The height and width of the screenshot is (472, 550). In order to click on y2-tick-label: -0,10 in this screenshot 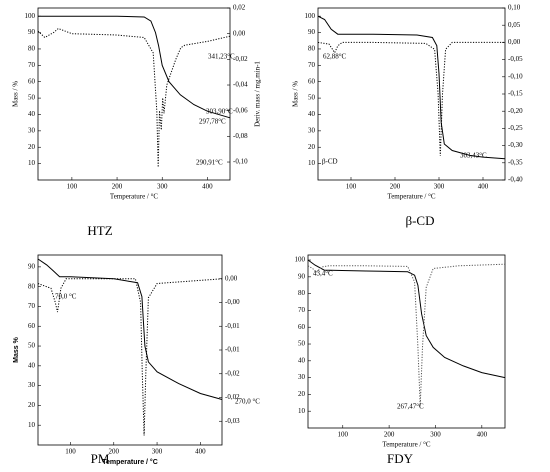, I will do `click(240, 162)`.